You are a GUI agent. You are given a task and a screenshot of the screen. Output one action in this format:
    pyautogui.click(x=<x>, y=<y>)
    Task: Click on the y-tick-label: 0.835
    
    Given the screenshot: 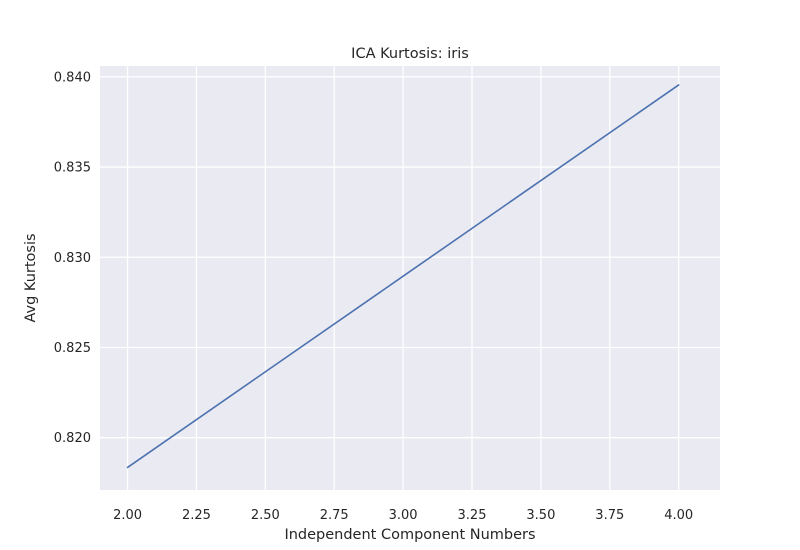 What is the action you would take?
    pyautogui.click(x=72, y=168)
    